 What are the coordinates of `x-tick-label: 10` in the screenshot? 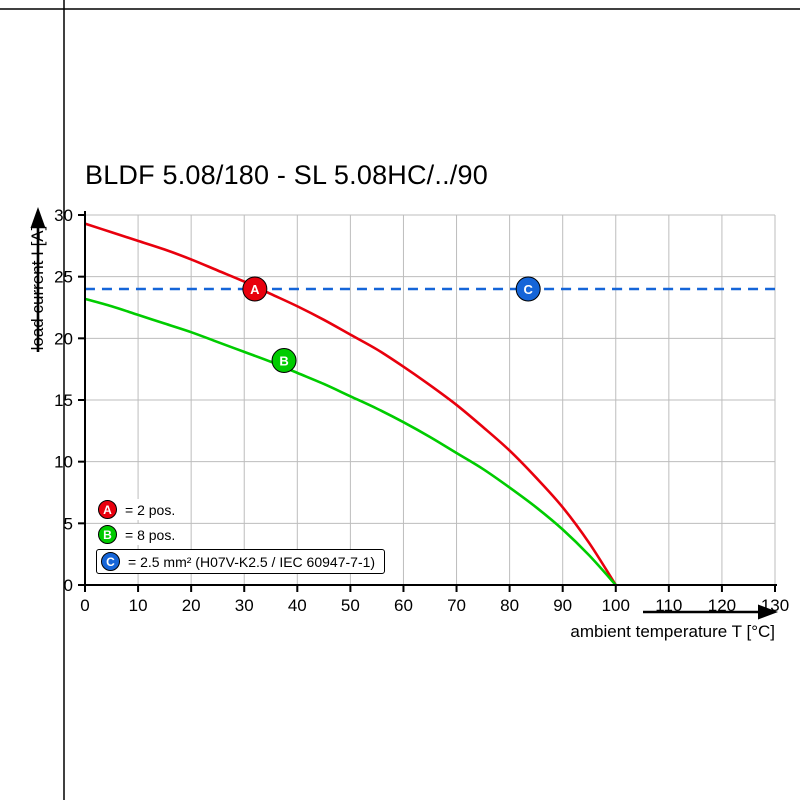 It's located at (138, 605).